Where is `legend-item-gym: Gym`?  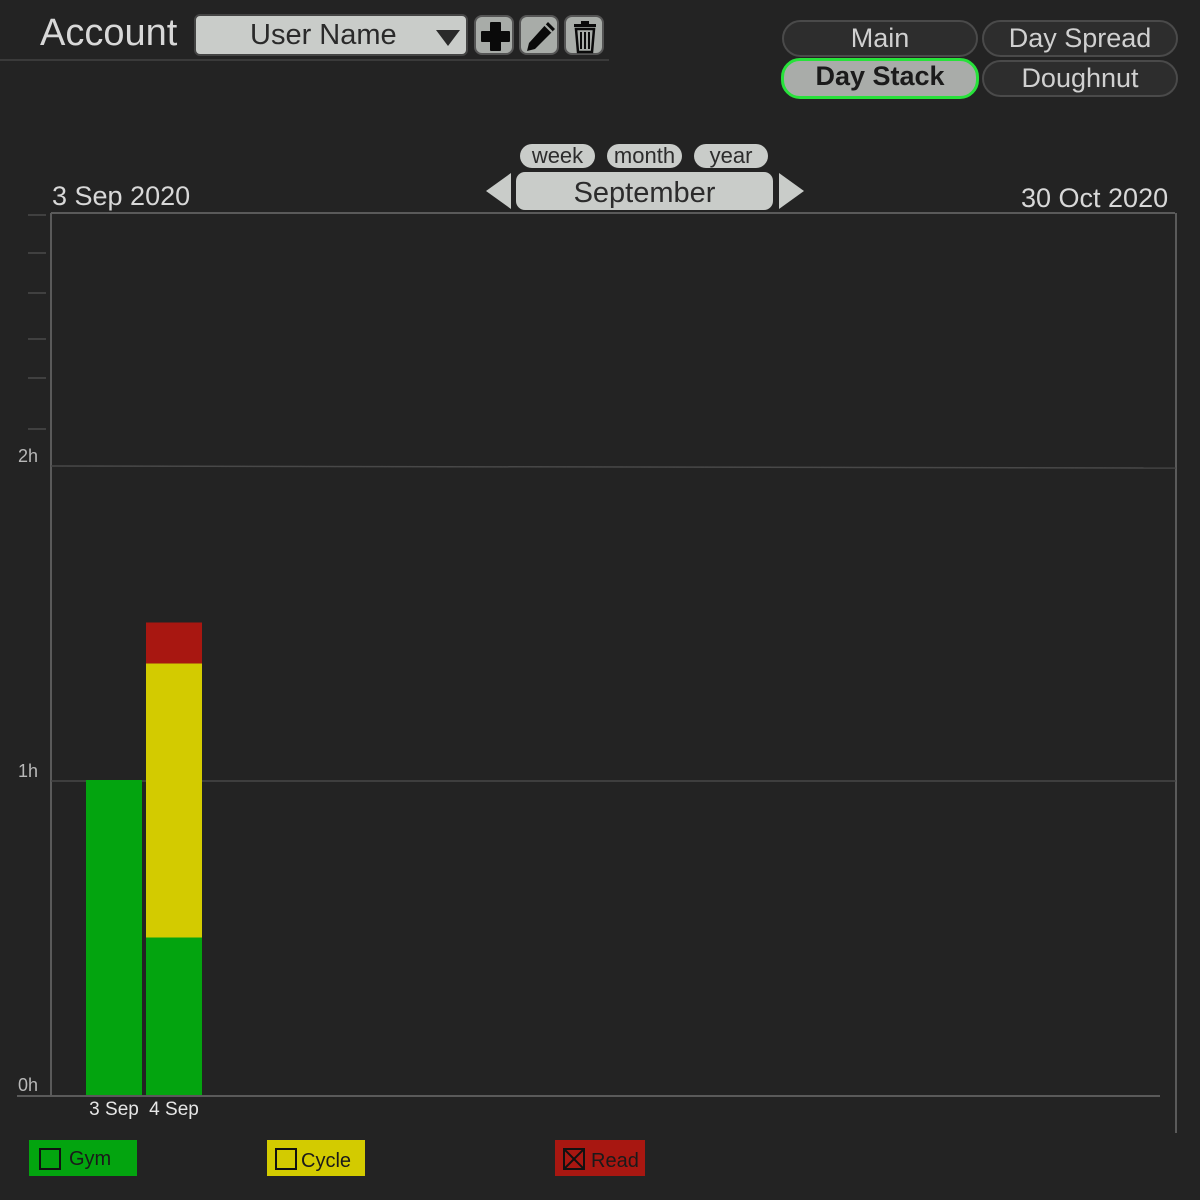
legend-item-gym: Gym is located at coordinates (83, 1158).